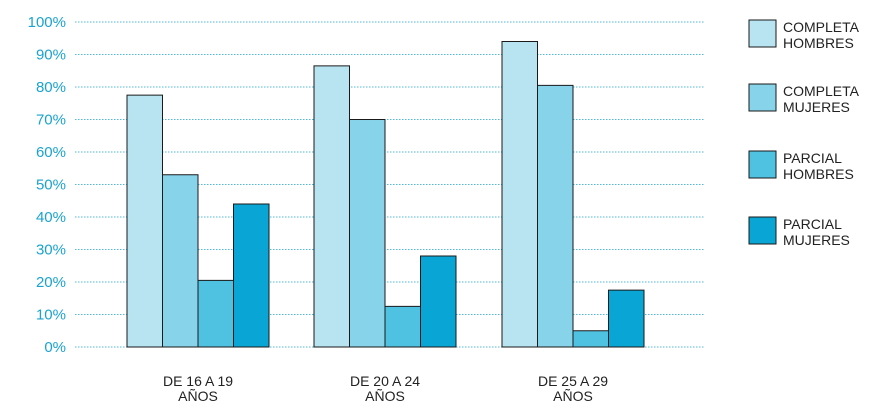 This screenshot has height=410, width=881. I want to click on y-tick-label: 100%, so click(47, 22).